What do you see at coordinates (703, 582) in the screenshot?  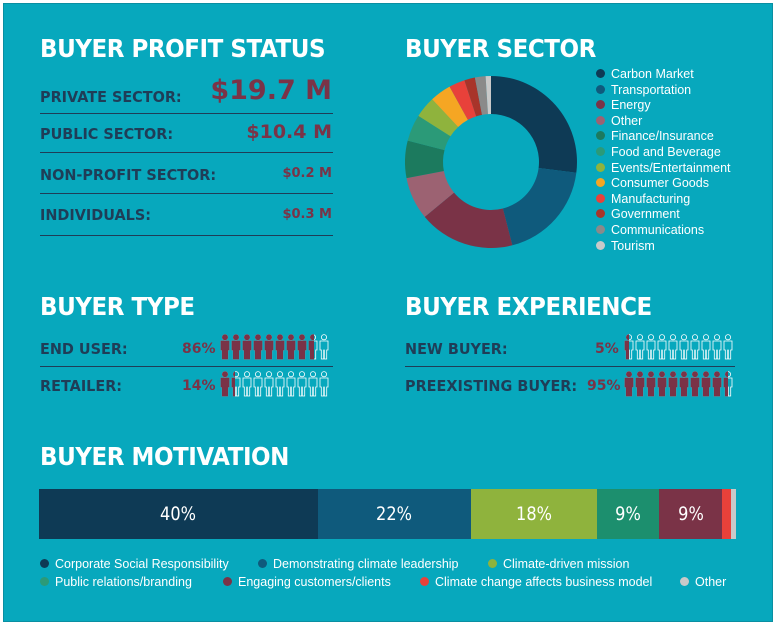 I see `motivation-legend-item: Other` at bounding box center [703, 582].